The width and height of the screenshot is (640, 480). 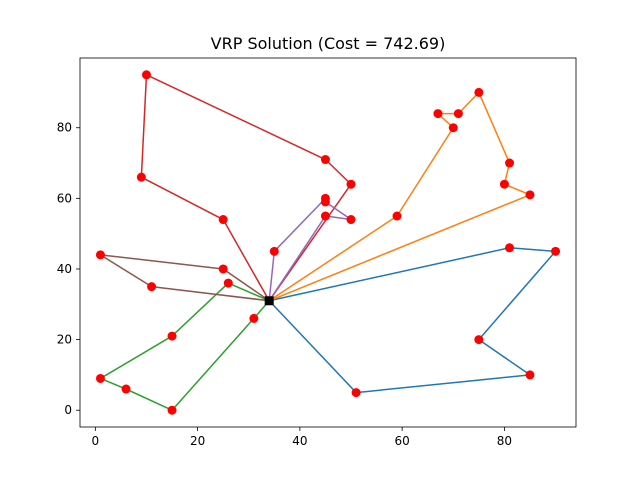 I want to click on x-tick-label: 80, so click(x=504, y=441).